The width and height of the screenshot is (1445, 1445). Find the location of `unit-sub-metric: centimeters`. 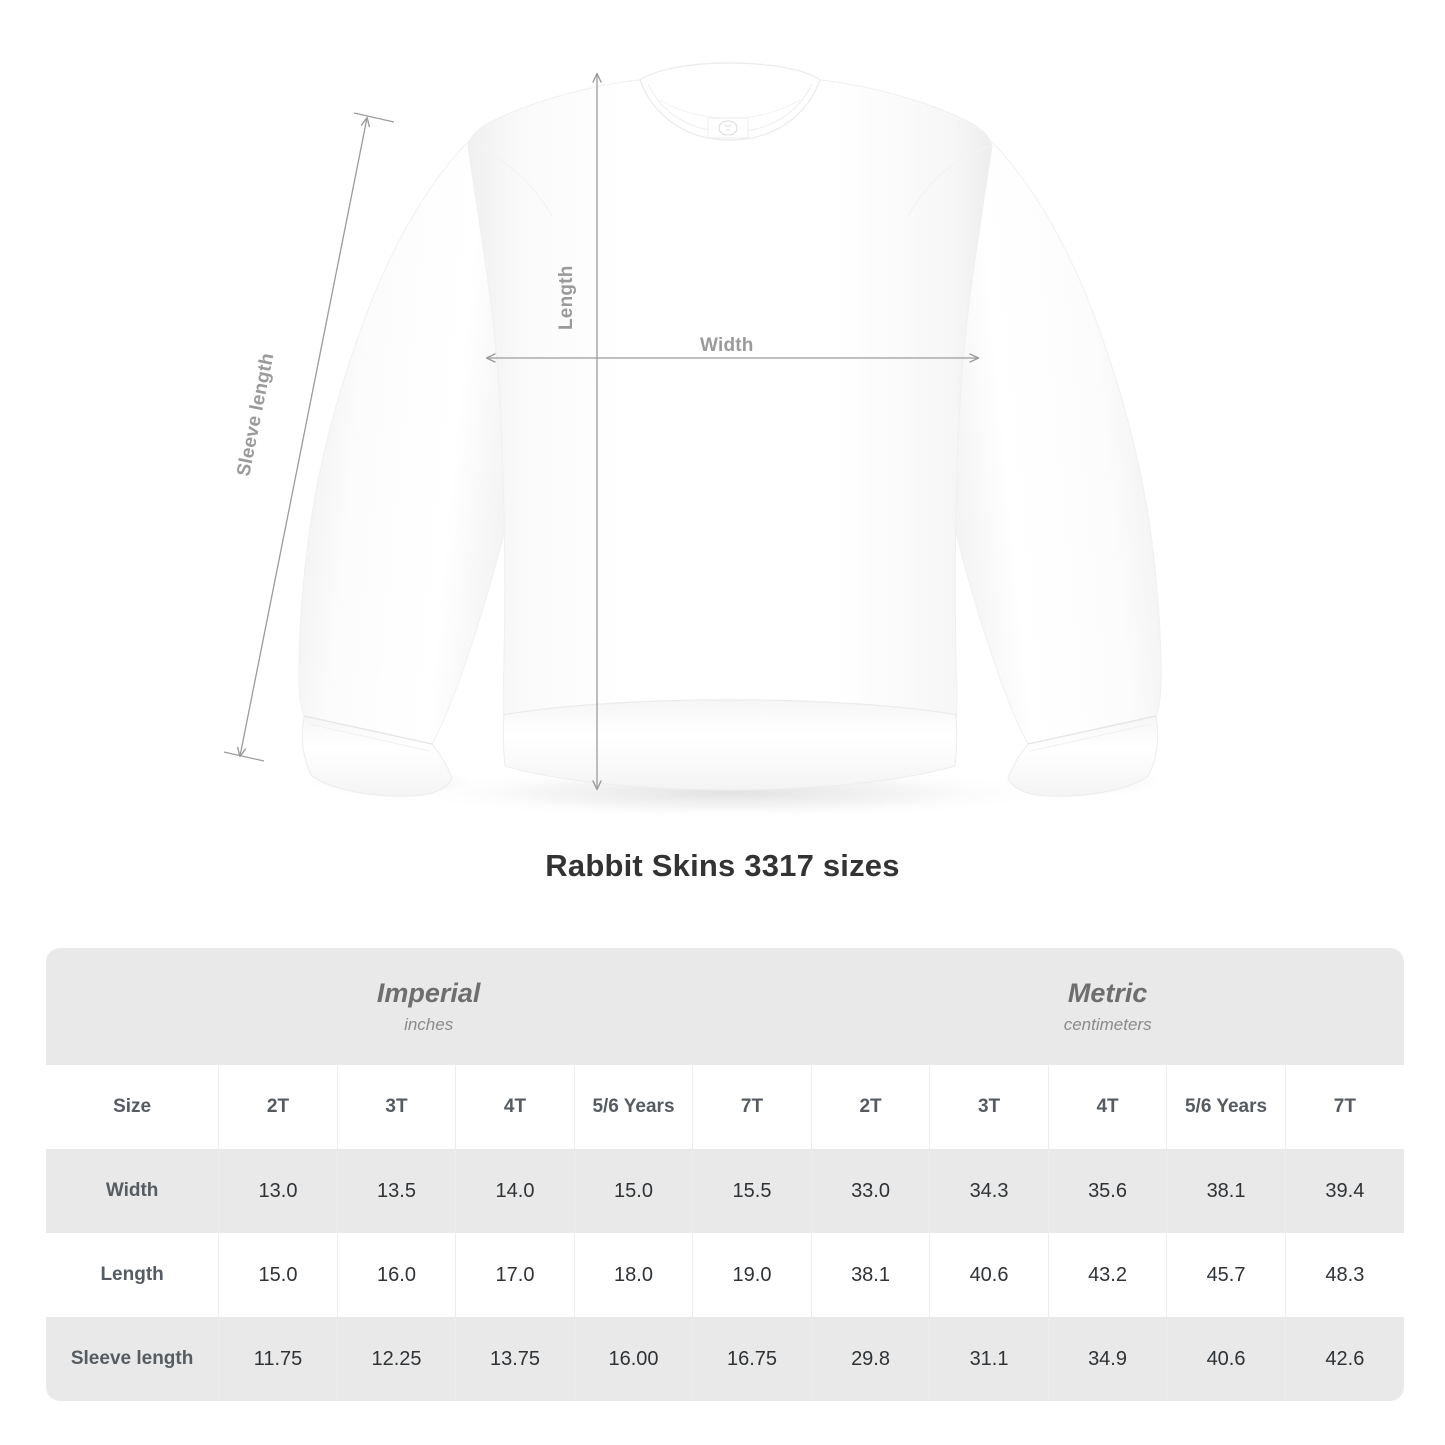

unit-sub-metric: centimeters is located at coordinates (1107, 1024).